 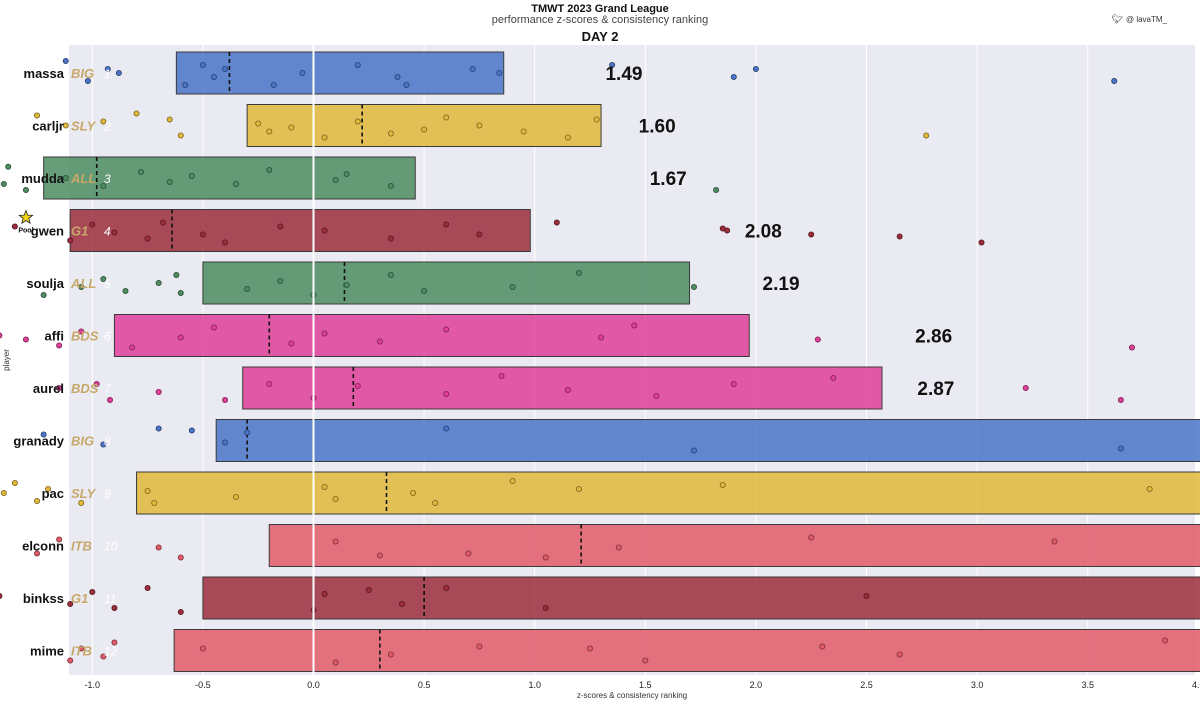 I want to click on x-tick-label: 3.5, so click(x=1087, y=685).